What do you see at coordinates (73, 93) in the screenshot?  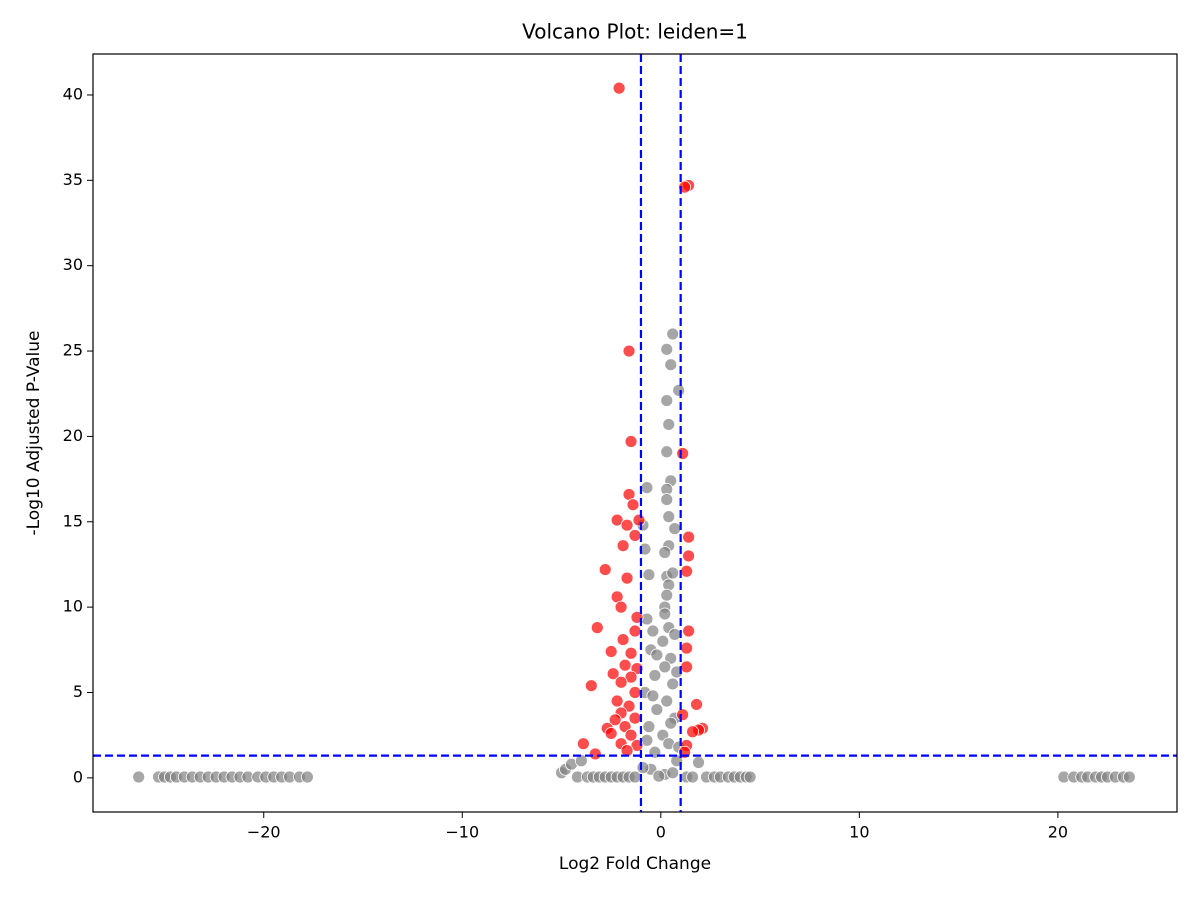 I see `y-tick-label: 40` at bounding box center [73, 93].